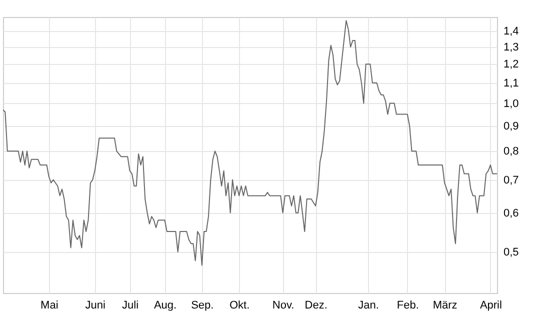 The height and width of the screenshot is (327, 545). Describe the element at coordinates (511, 213) in the screenshot. I see `y-tick-label: 0,6` at that location.